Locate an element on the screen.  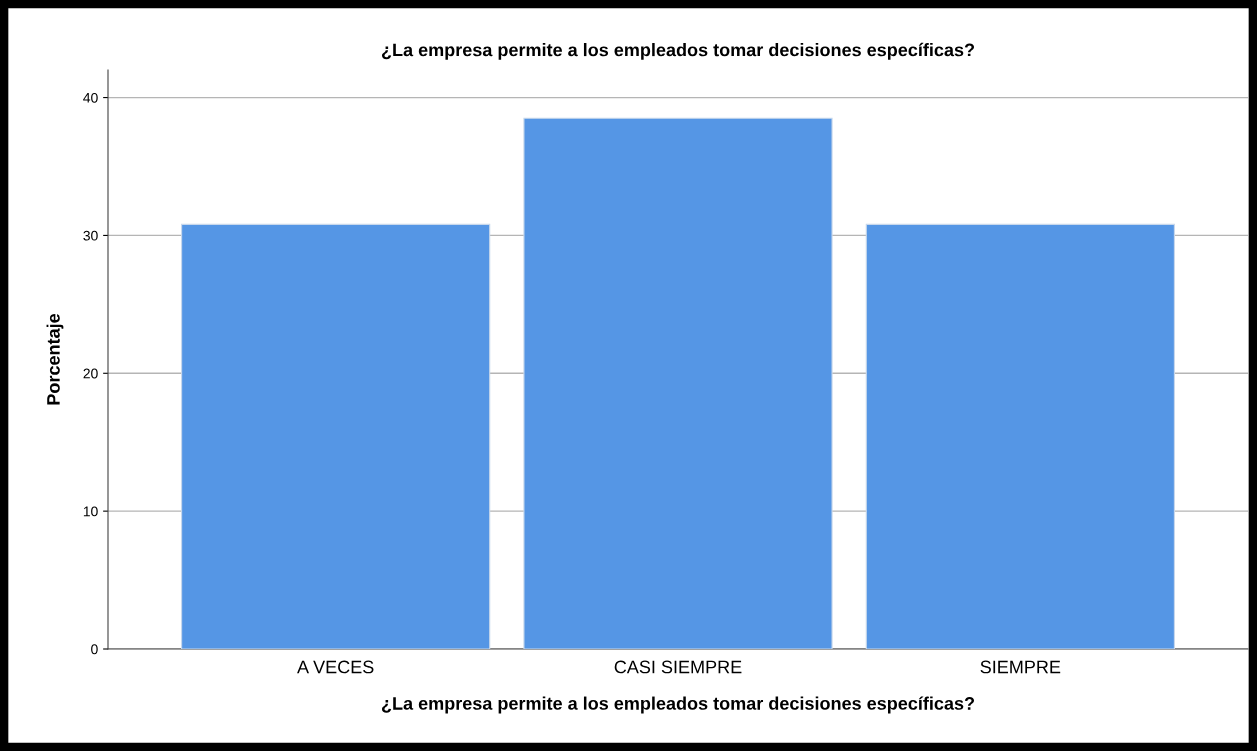
y-tick-label: 10 is located at coordinates (90, 511).